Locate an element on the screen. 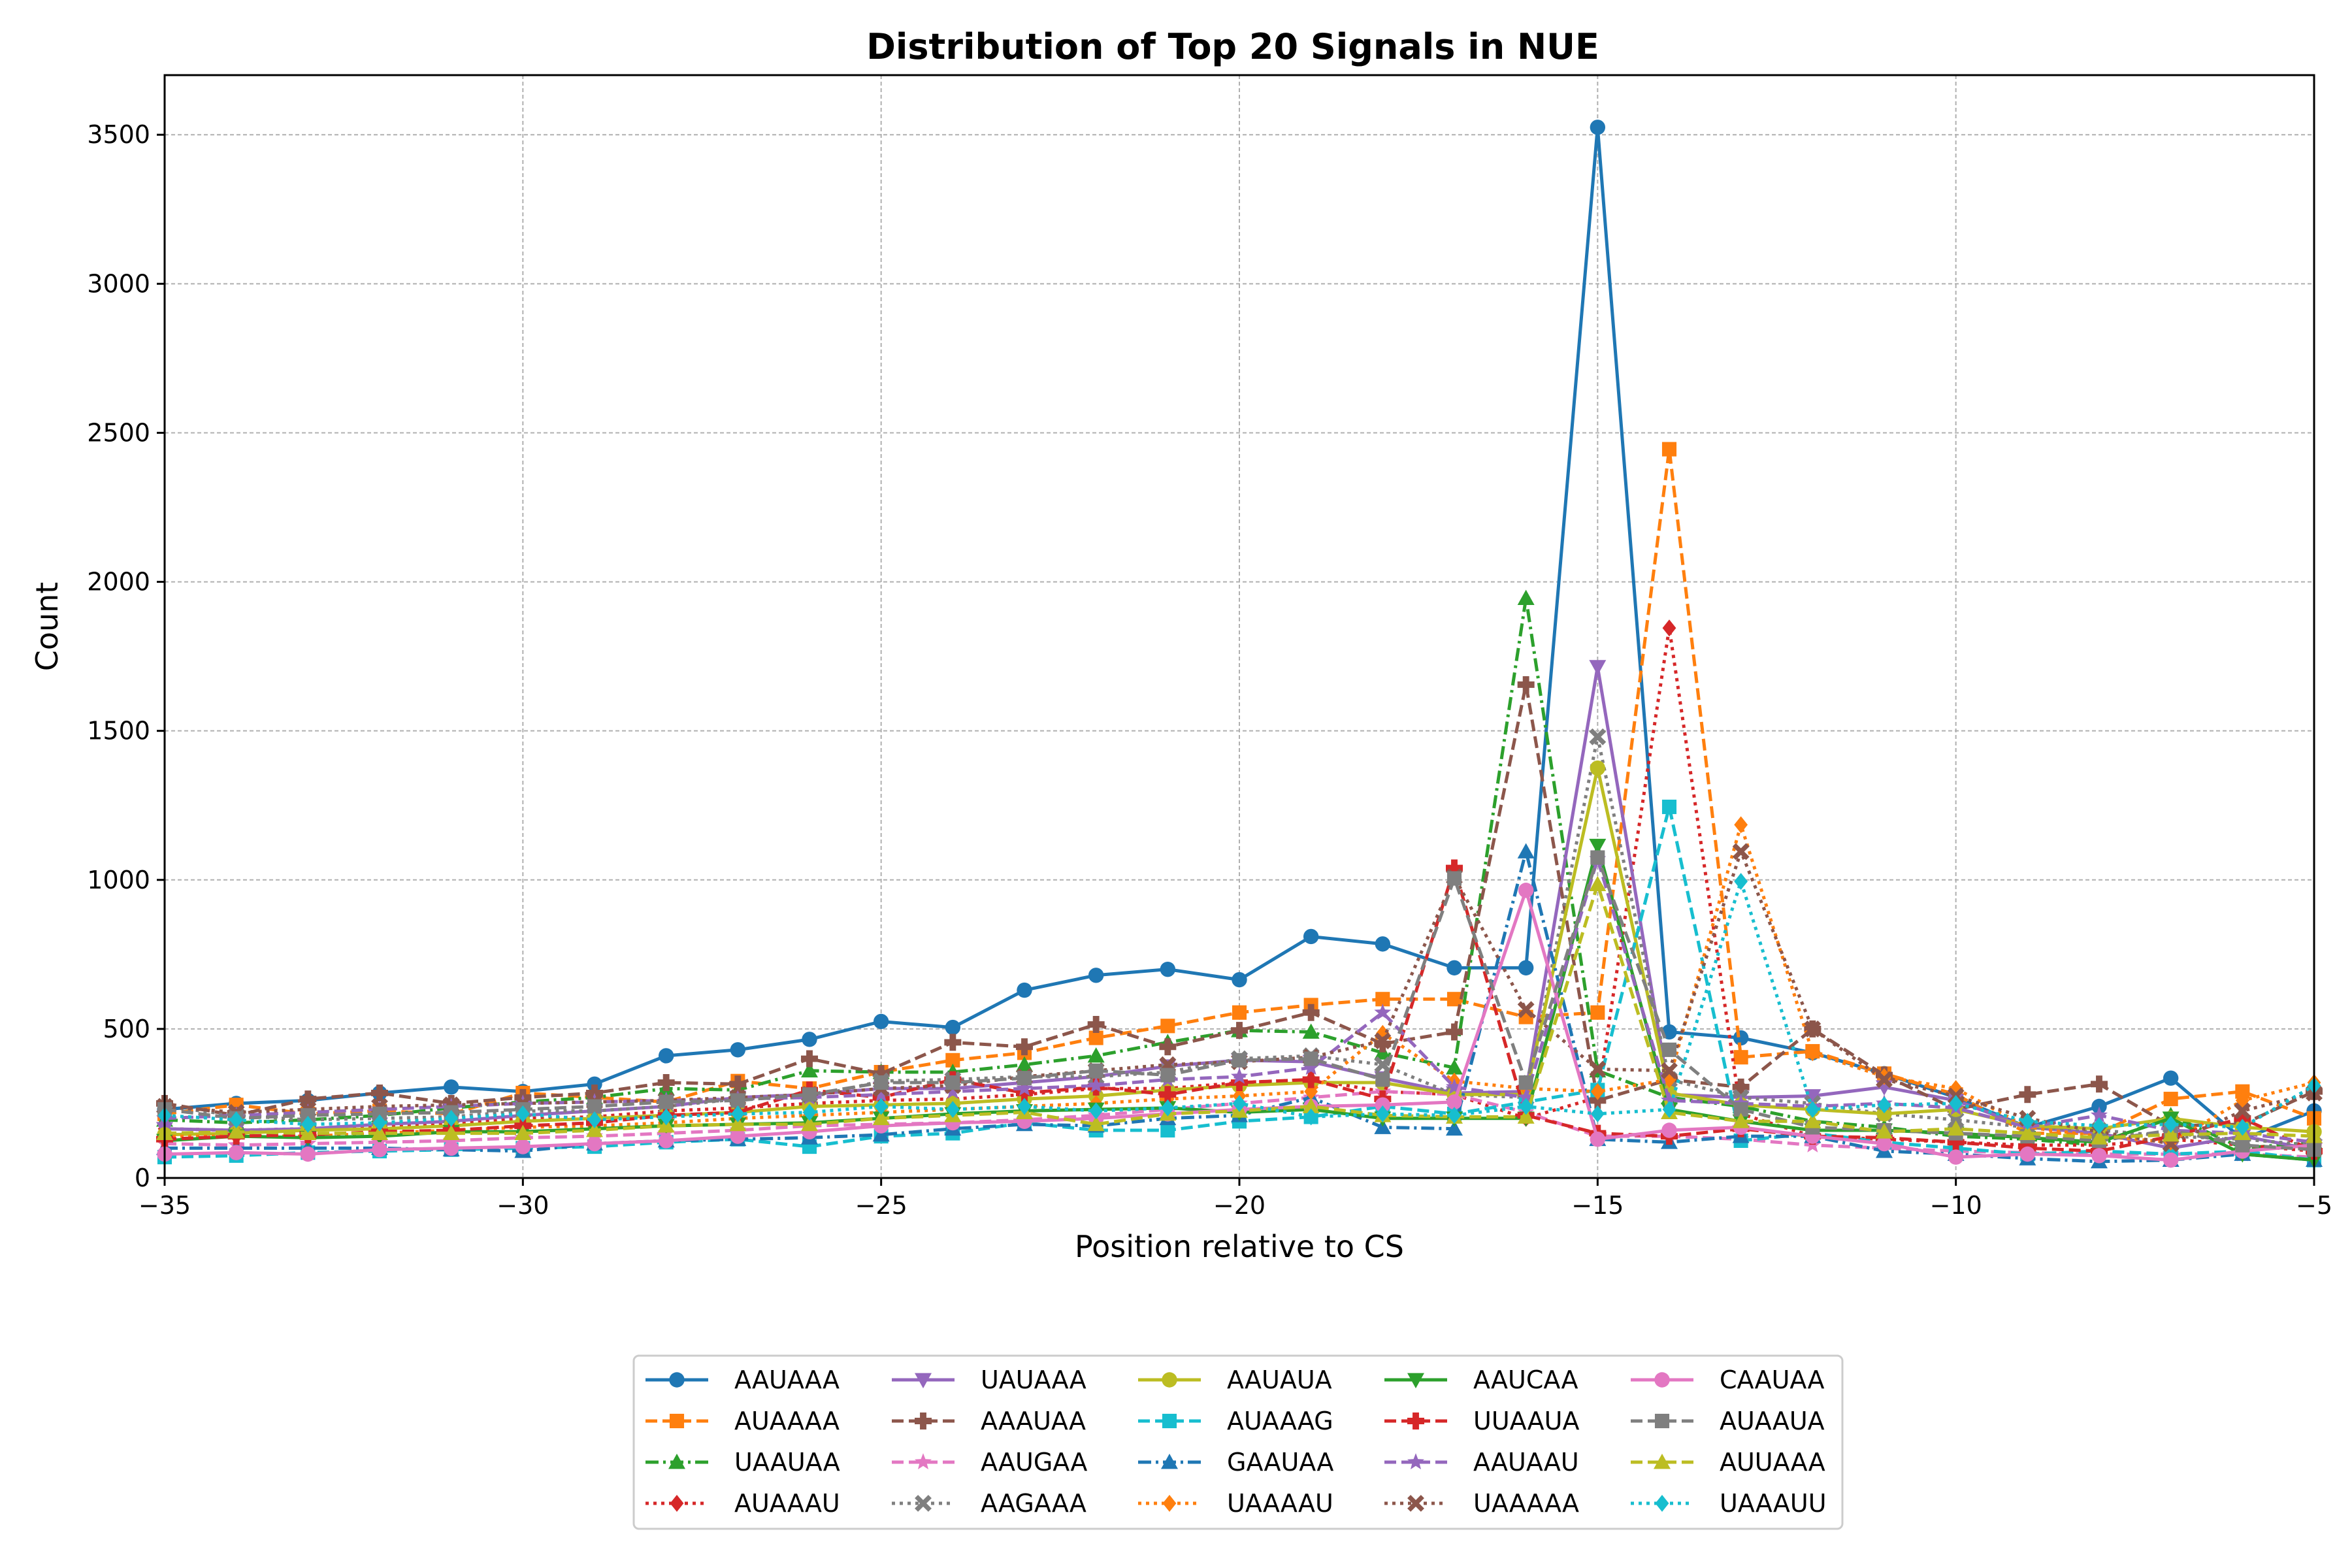 The height and width of the screenshot is (1568, 2352). legend-entry-AUAAAU: AUAAAU is located at coordinates (742, 1503).